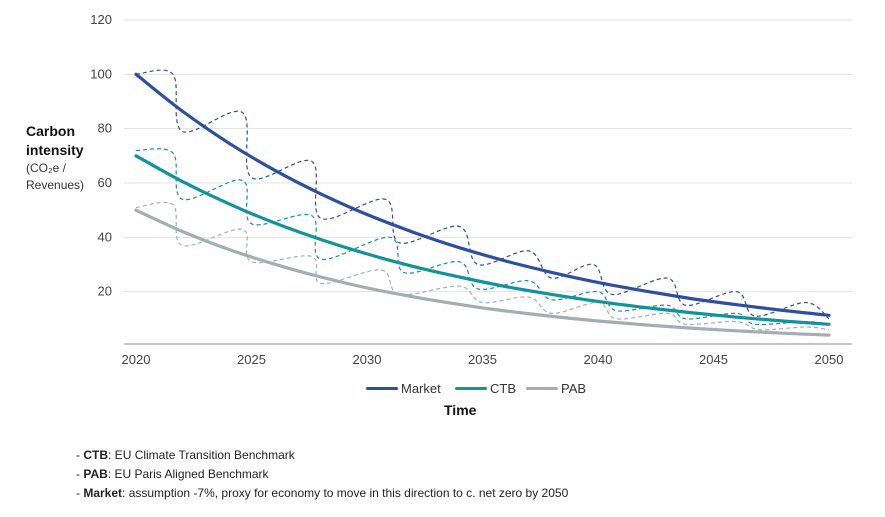 This screenshot has height=517, width=885. What do you see at coordinates (188, 474) in the screenshot?
I see `footnote-text: : EU Paris Aligned Benchmark` at bounding box center [188, 474].